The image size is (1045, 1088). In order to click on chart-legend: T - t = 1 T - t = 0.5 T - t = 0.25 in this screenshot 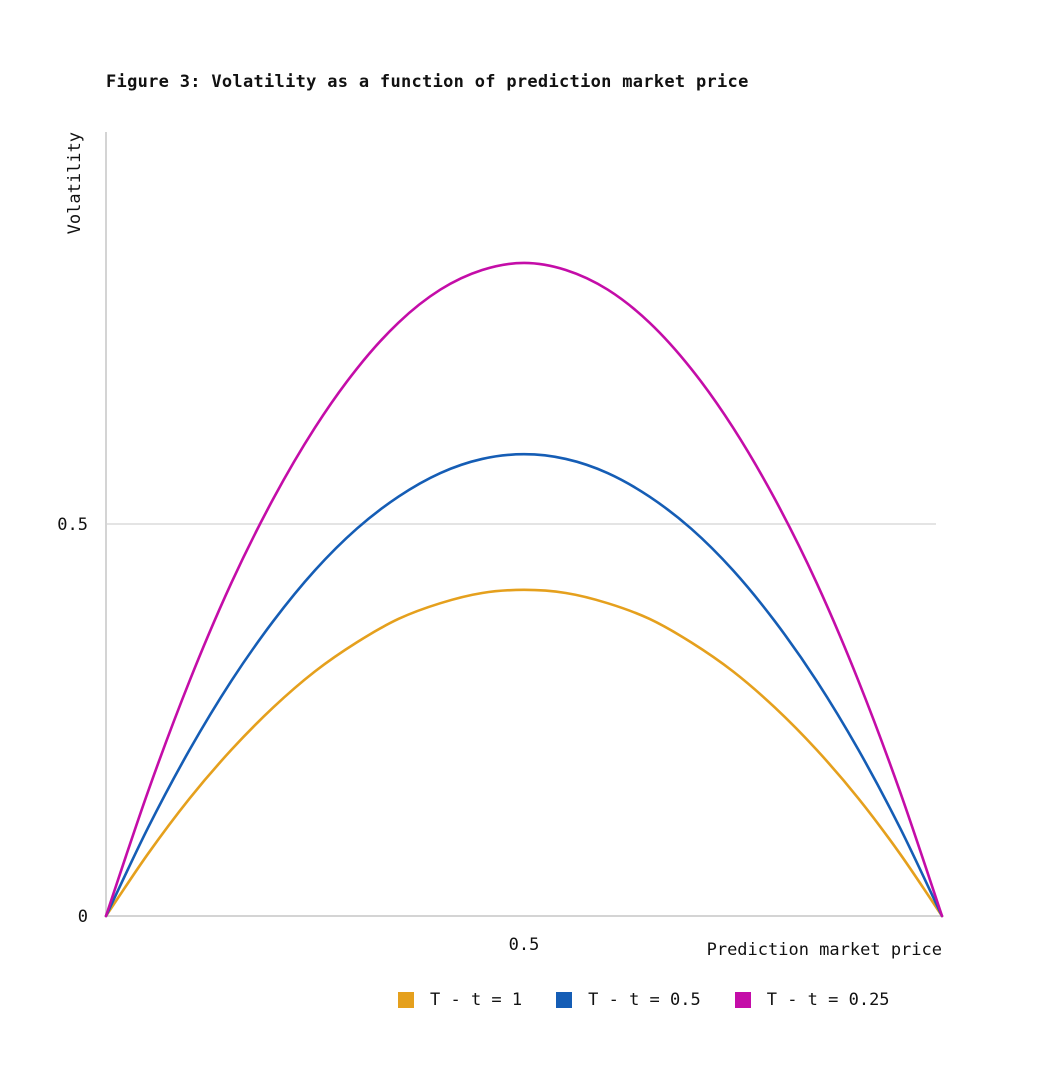, I will do `click(644, 1000)`.